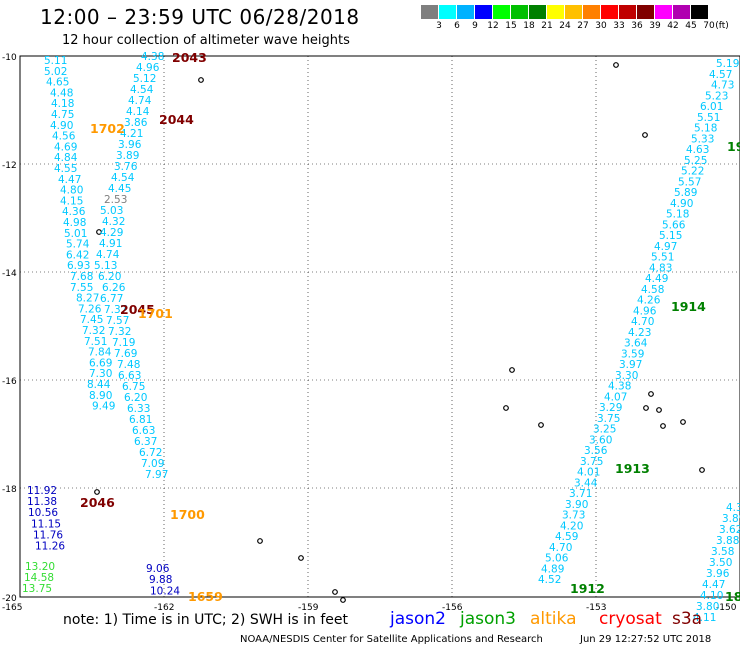  What do you see at coordinates (125, 354) in the screenshot?
I see `track-value-label: 7.69` at bounding box center [125, 354].